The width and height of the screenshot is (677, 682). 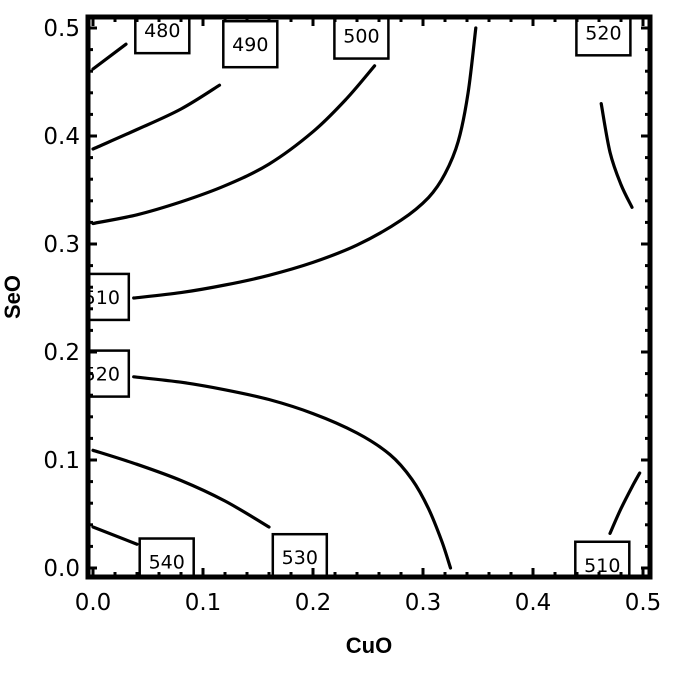 I want to click on y-tick-label: 0.3, so click(x=61, y=245).